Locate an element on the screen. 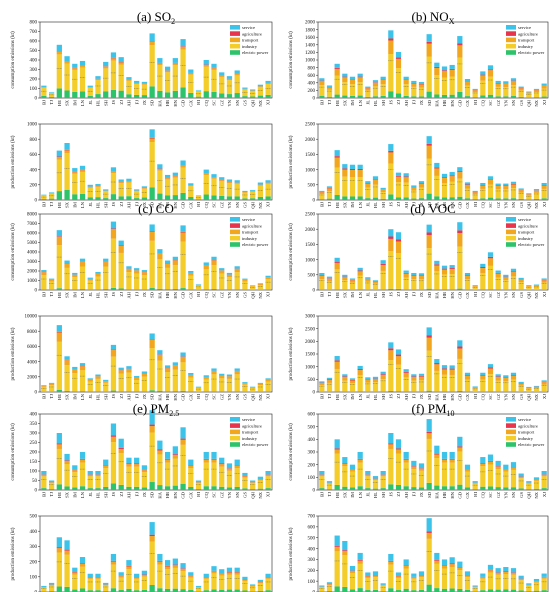 This screenshot has height=592, width=550. bar-ZJ-electric-power is located at coordinates (398, 487).